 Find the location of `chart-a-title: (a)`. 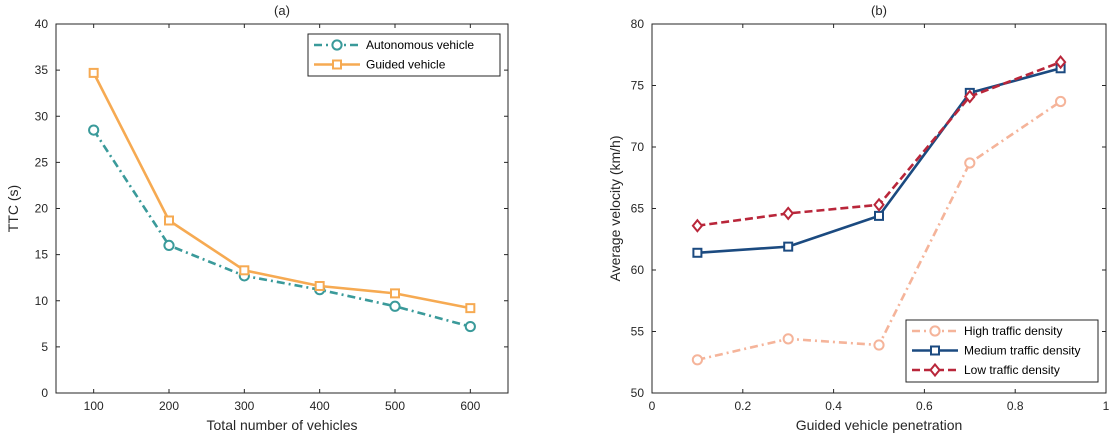

chart-a-title: (a) is located at coordinates (282, 10).